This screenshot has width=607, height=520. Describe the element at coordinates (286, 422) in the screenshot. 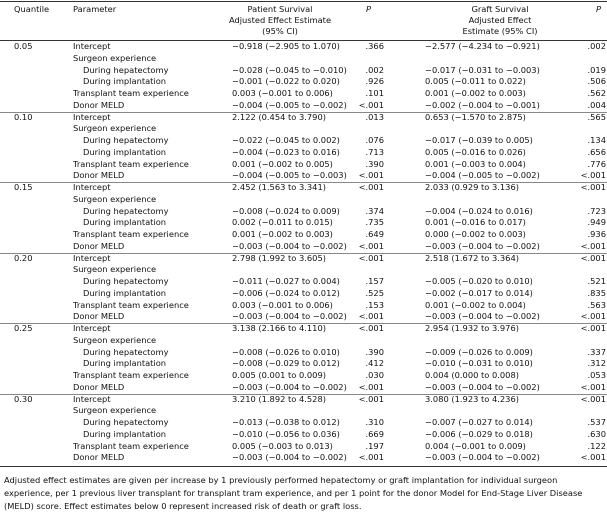

I see `estimate: −0.013 (−0.038 to 0.012)` at that location.